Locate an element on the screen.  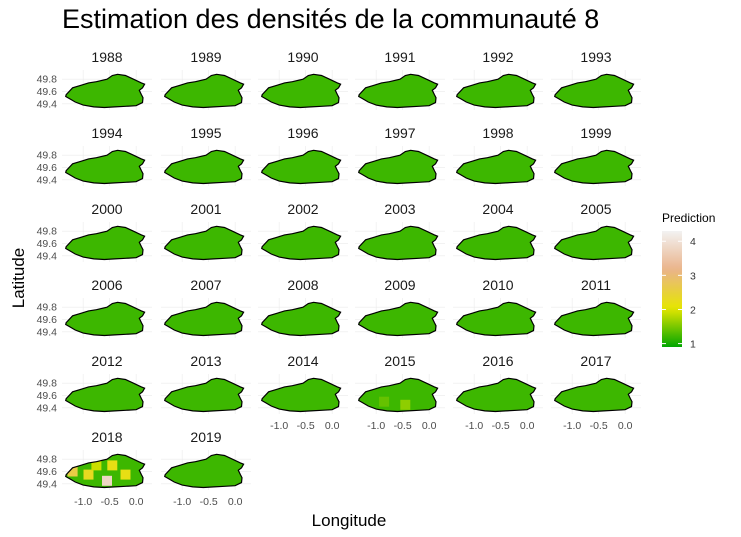
facet-panel: 2000 49.449.649.8 is located at coordinates (94, 231).